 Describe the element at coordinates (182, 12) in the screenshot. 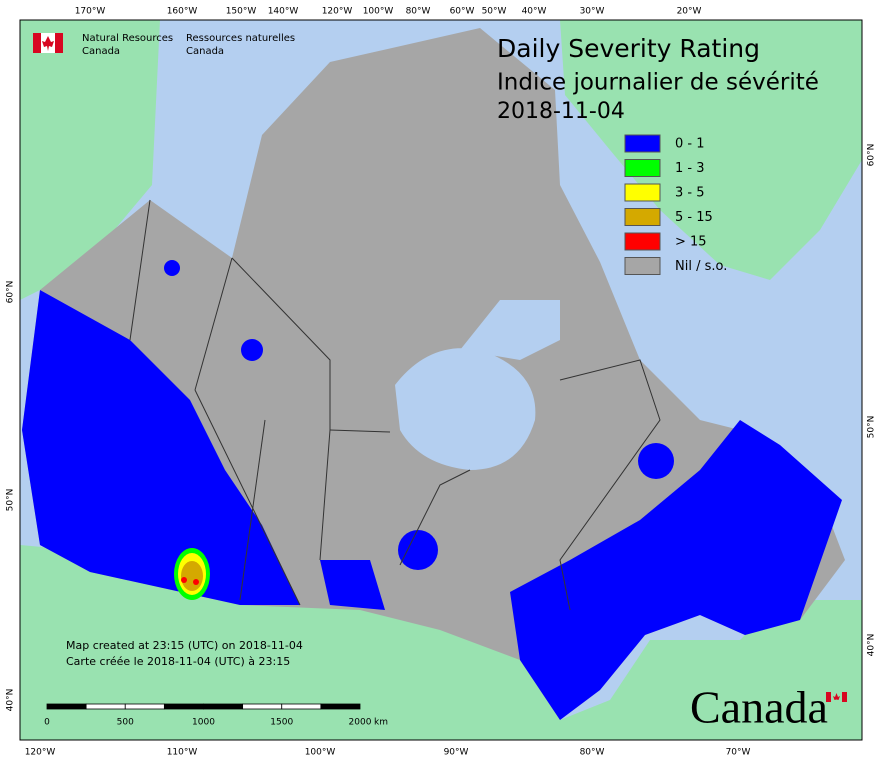

I see `lon-label: 160°W` at that location.